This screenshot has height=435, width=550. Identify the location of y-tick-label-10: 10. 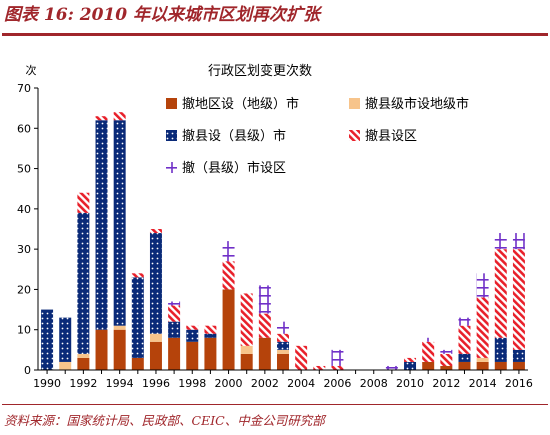
(24, 330).